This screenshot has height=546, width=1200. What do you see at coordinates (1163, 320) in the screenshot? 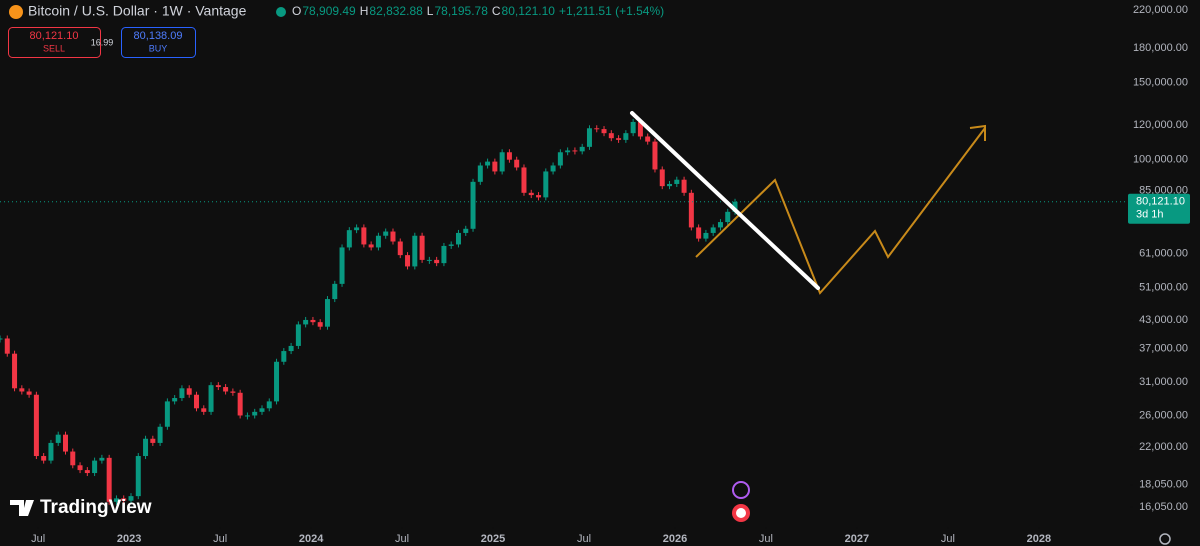
I see `y-tick-label: 43,000.00` at bounding box center [1163, 320].